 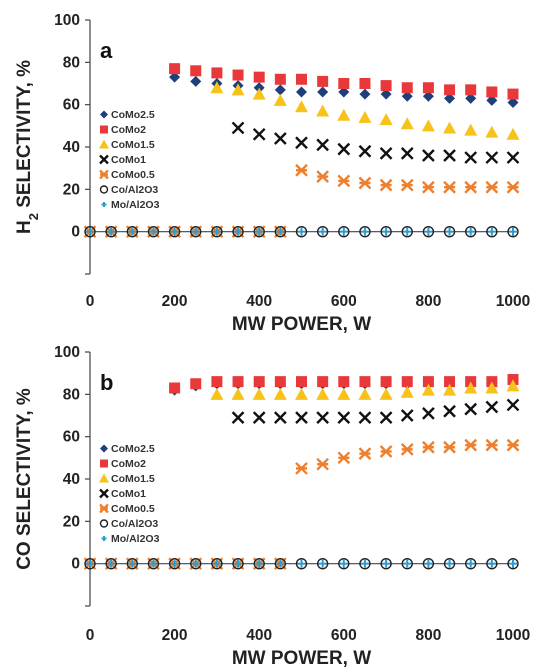 What do you see at coordinates (133, 449) in the screenshot?
I see `legend-label-como2-5: CoMo2.5` at bounding box center [133, 449].